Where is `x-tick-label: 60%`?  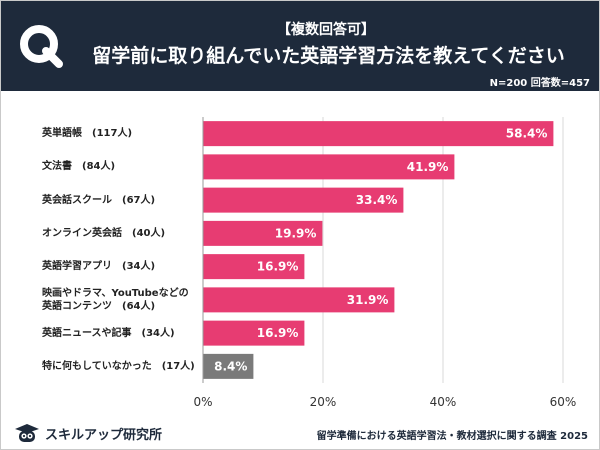 x-tick-label: 60% is located at coordinates (563, 402).